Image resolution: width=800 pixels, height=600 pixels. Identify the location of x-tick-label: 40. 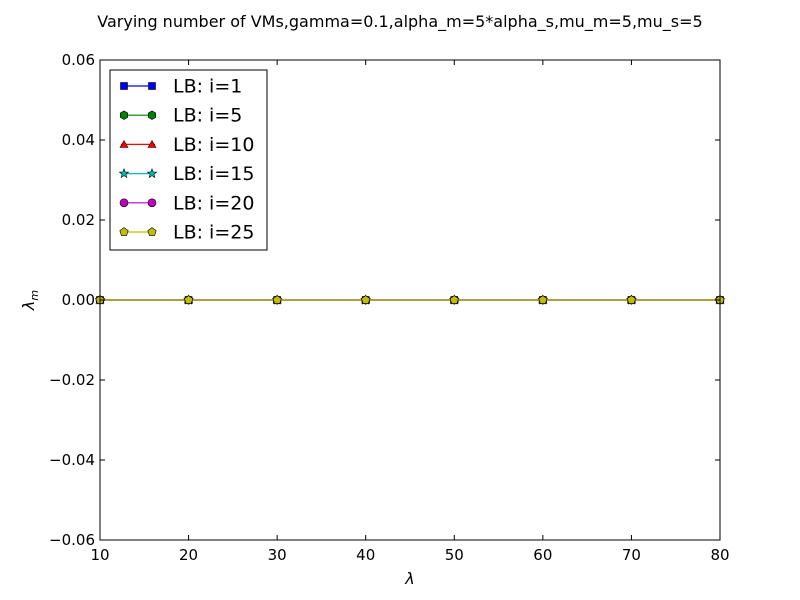
(365, 555).